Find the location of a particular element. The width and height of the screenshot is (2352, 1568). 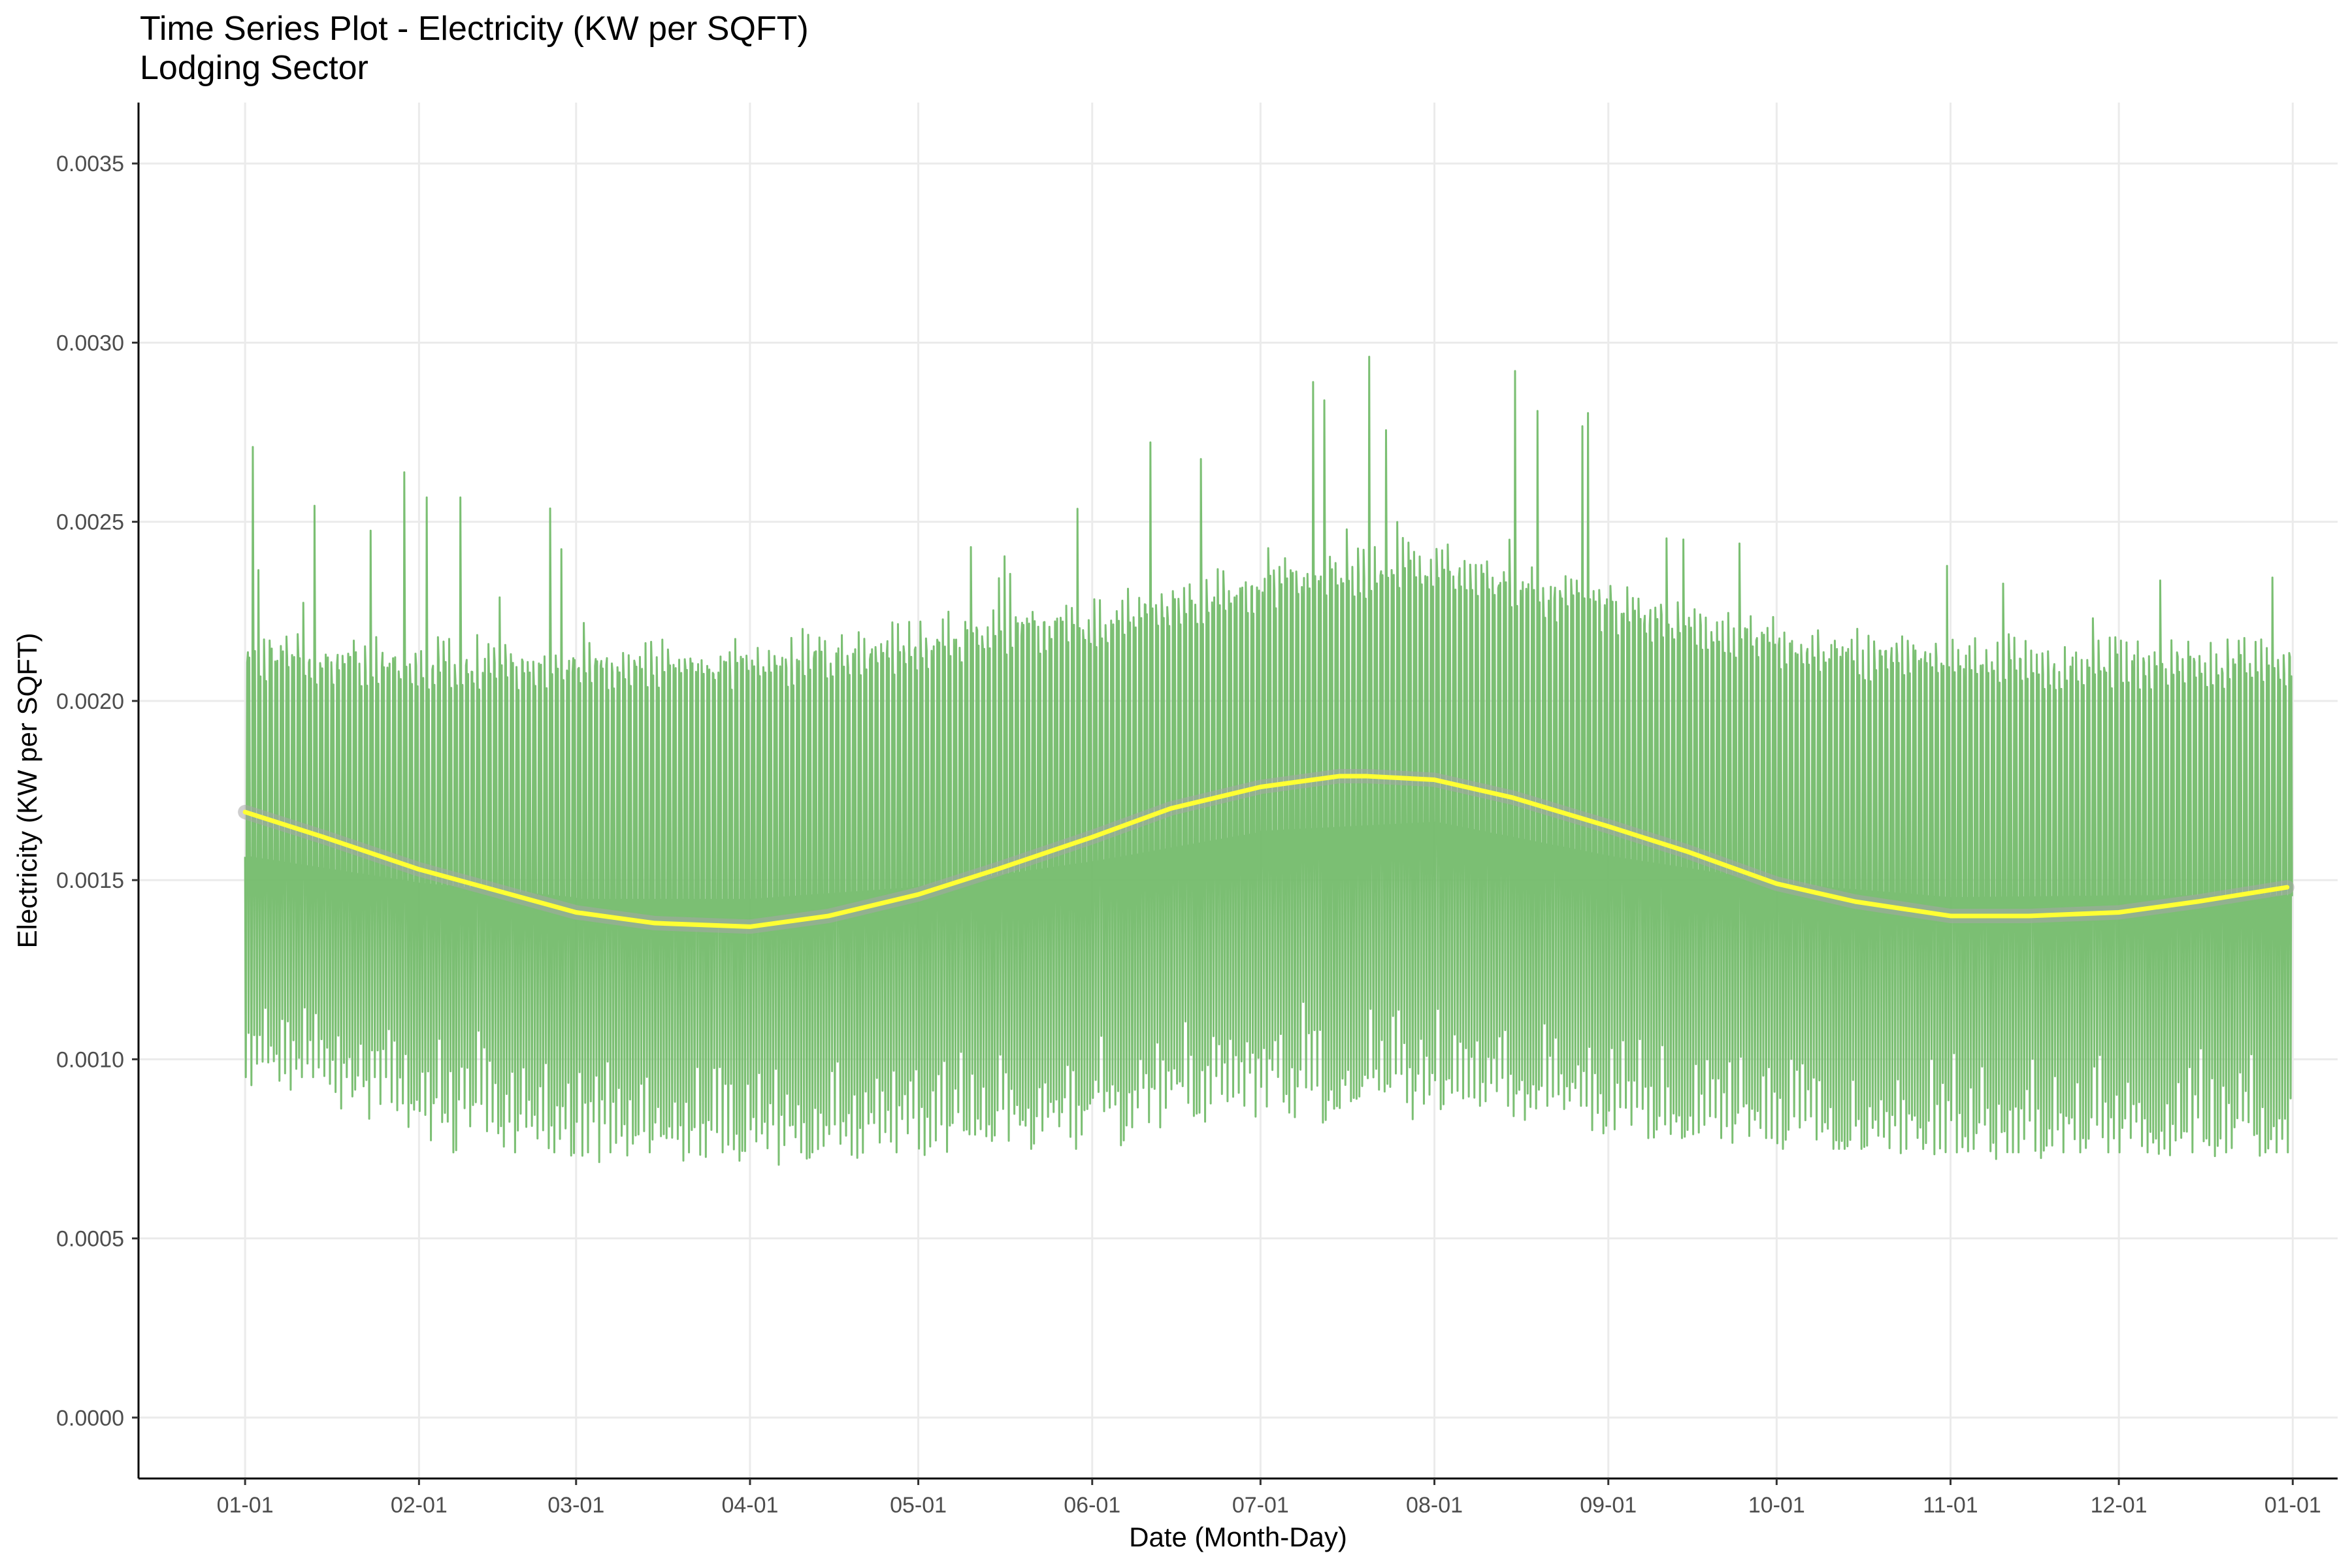

y-tick-label: 0.0030 is located at coordinates (90, 343).